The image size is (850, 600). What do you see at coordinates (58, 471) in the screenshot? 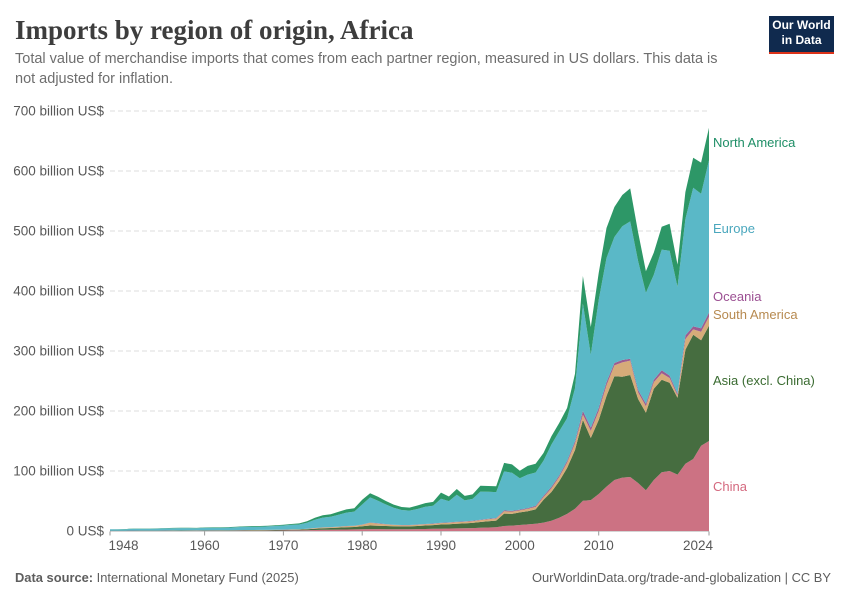
I see `svg-text: 100 billion US$` at bounding box center [58, 471].